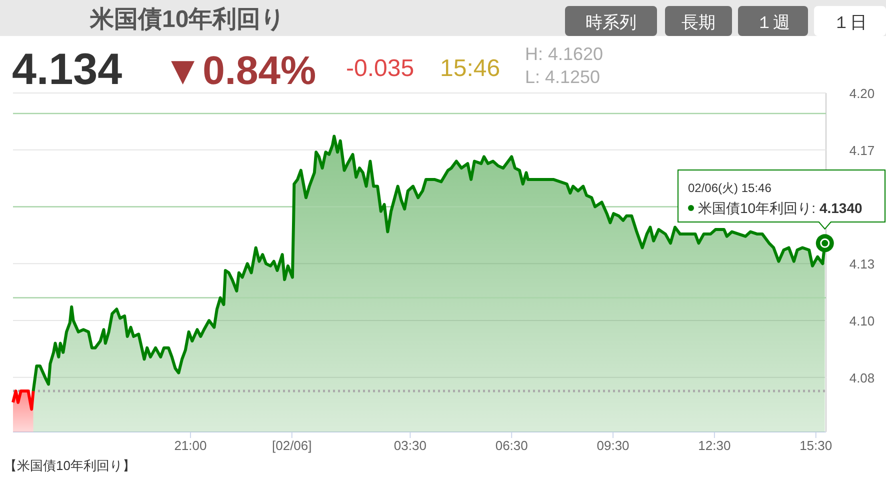 This screenshot has width=886, height=477. I want to click on y-tick-label: 4.13, so click(862, 264).